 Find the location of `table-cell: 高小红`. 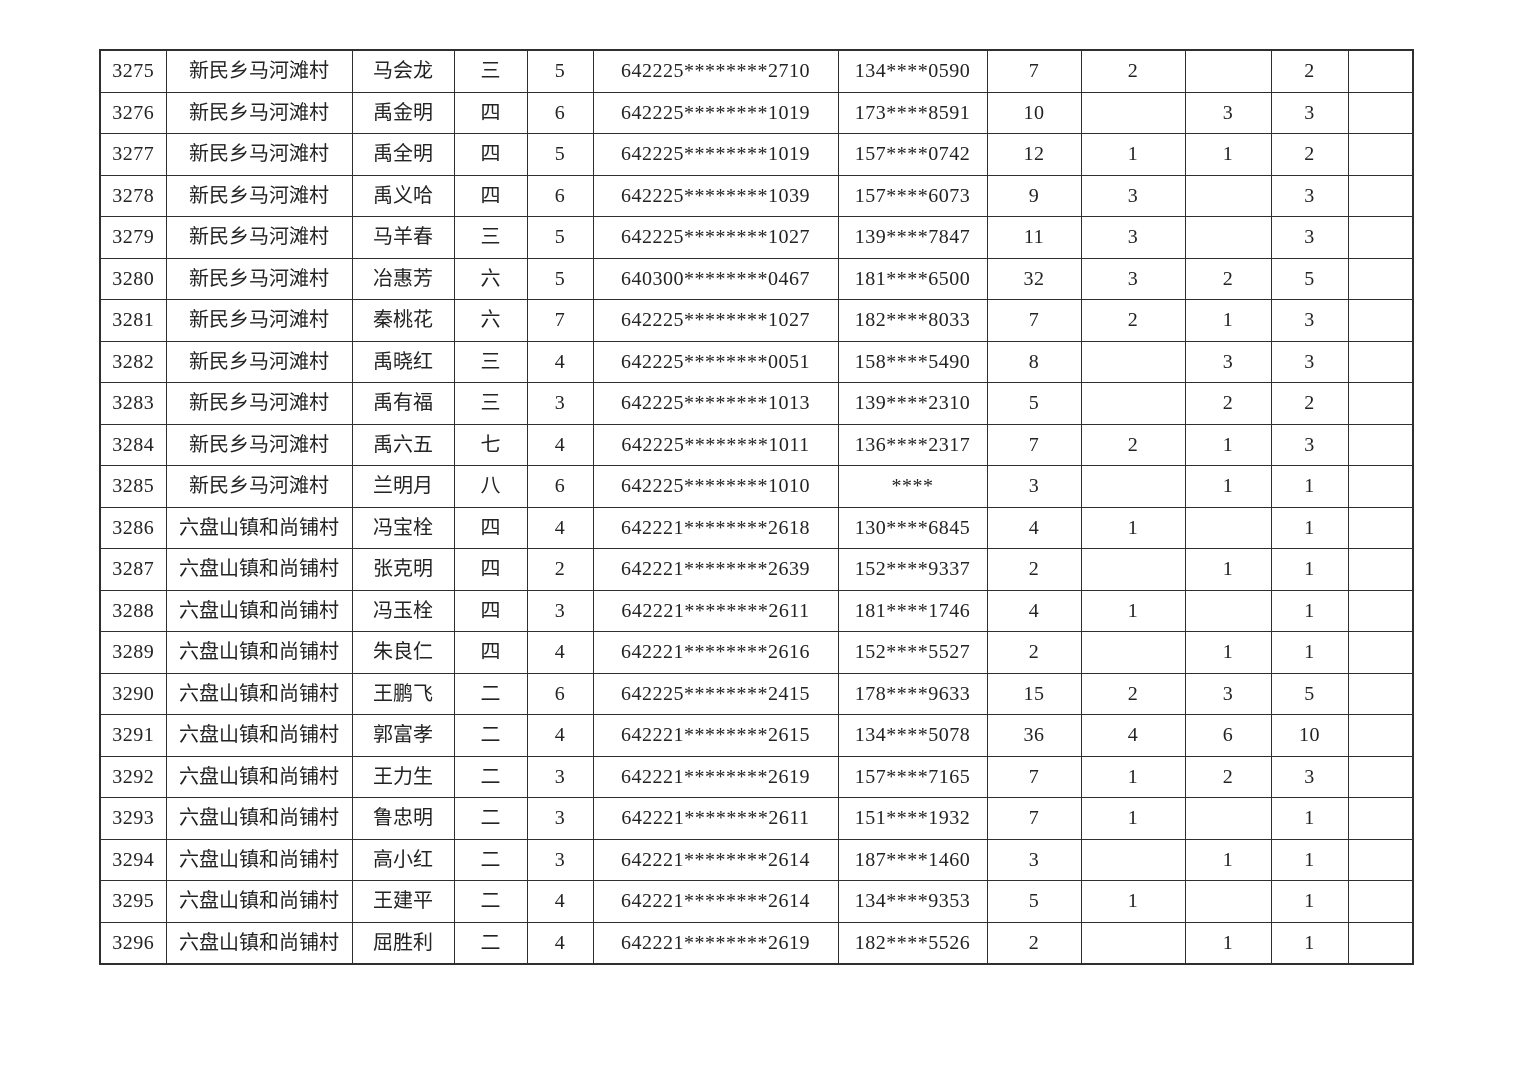

table-cell: 高小红 is located at coordinates (403, 859).